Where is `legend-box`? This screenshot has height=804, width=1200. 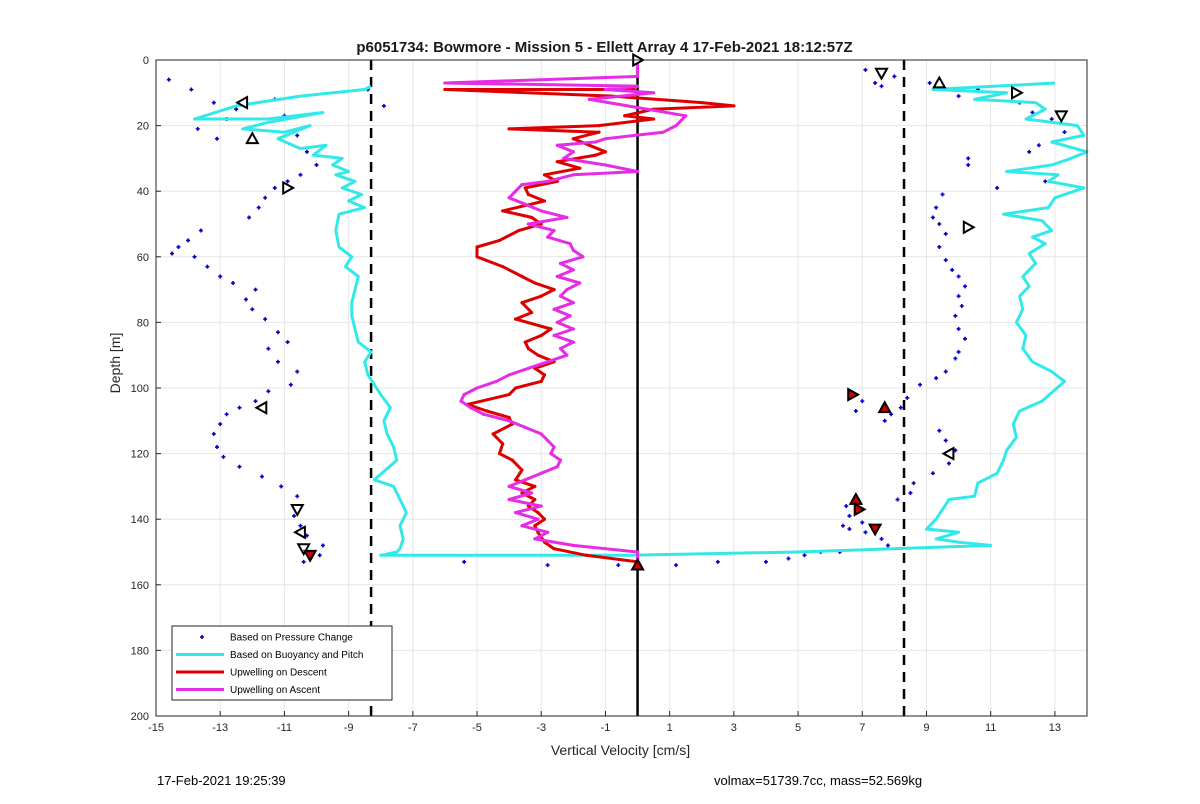 legend-box is located at coordinates (282, 663).